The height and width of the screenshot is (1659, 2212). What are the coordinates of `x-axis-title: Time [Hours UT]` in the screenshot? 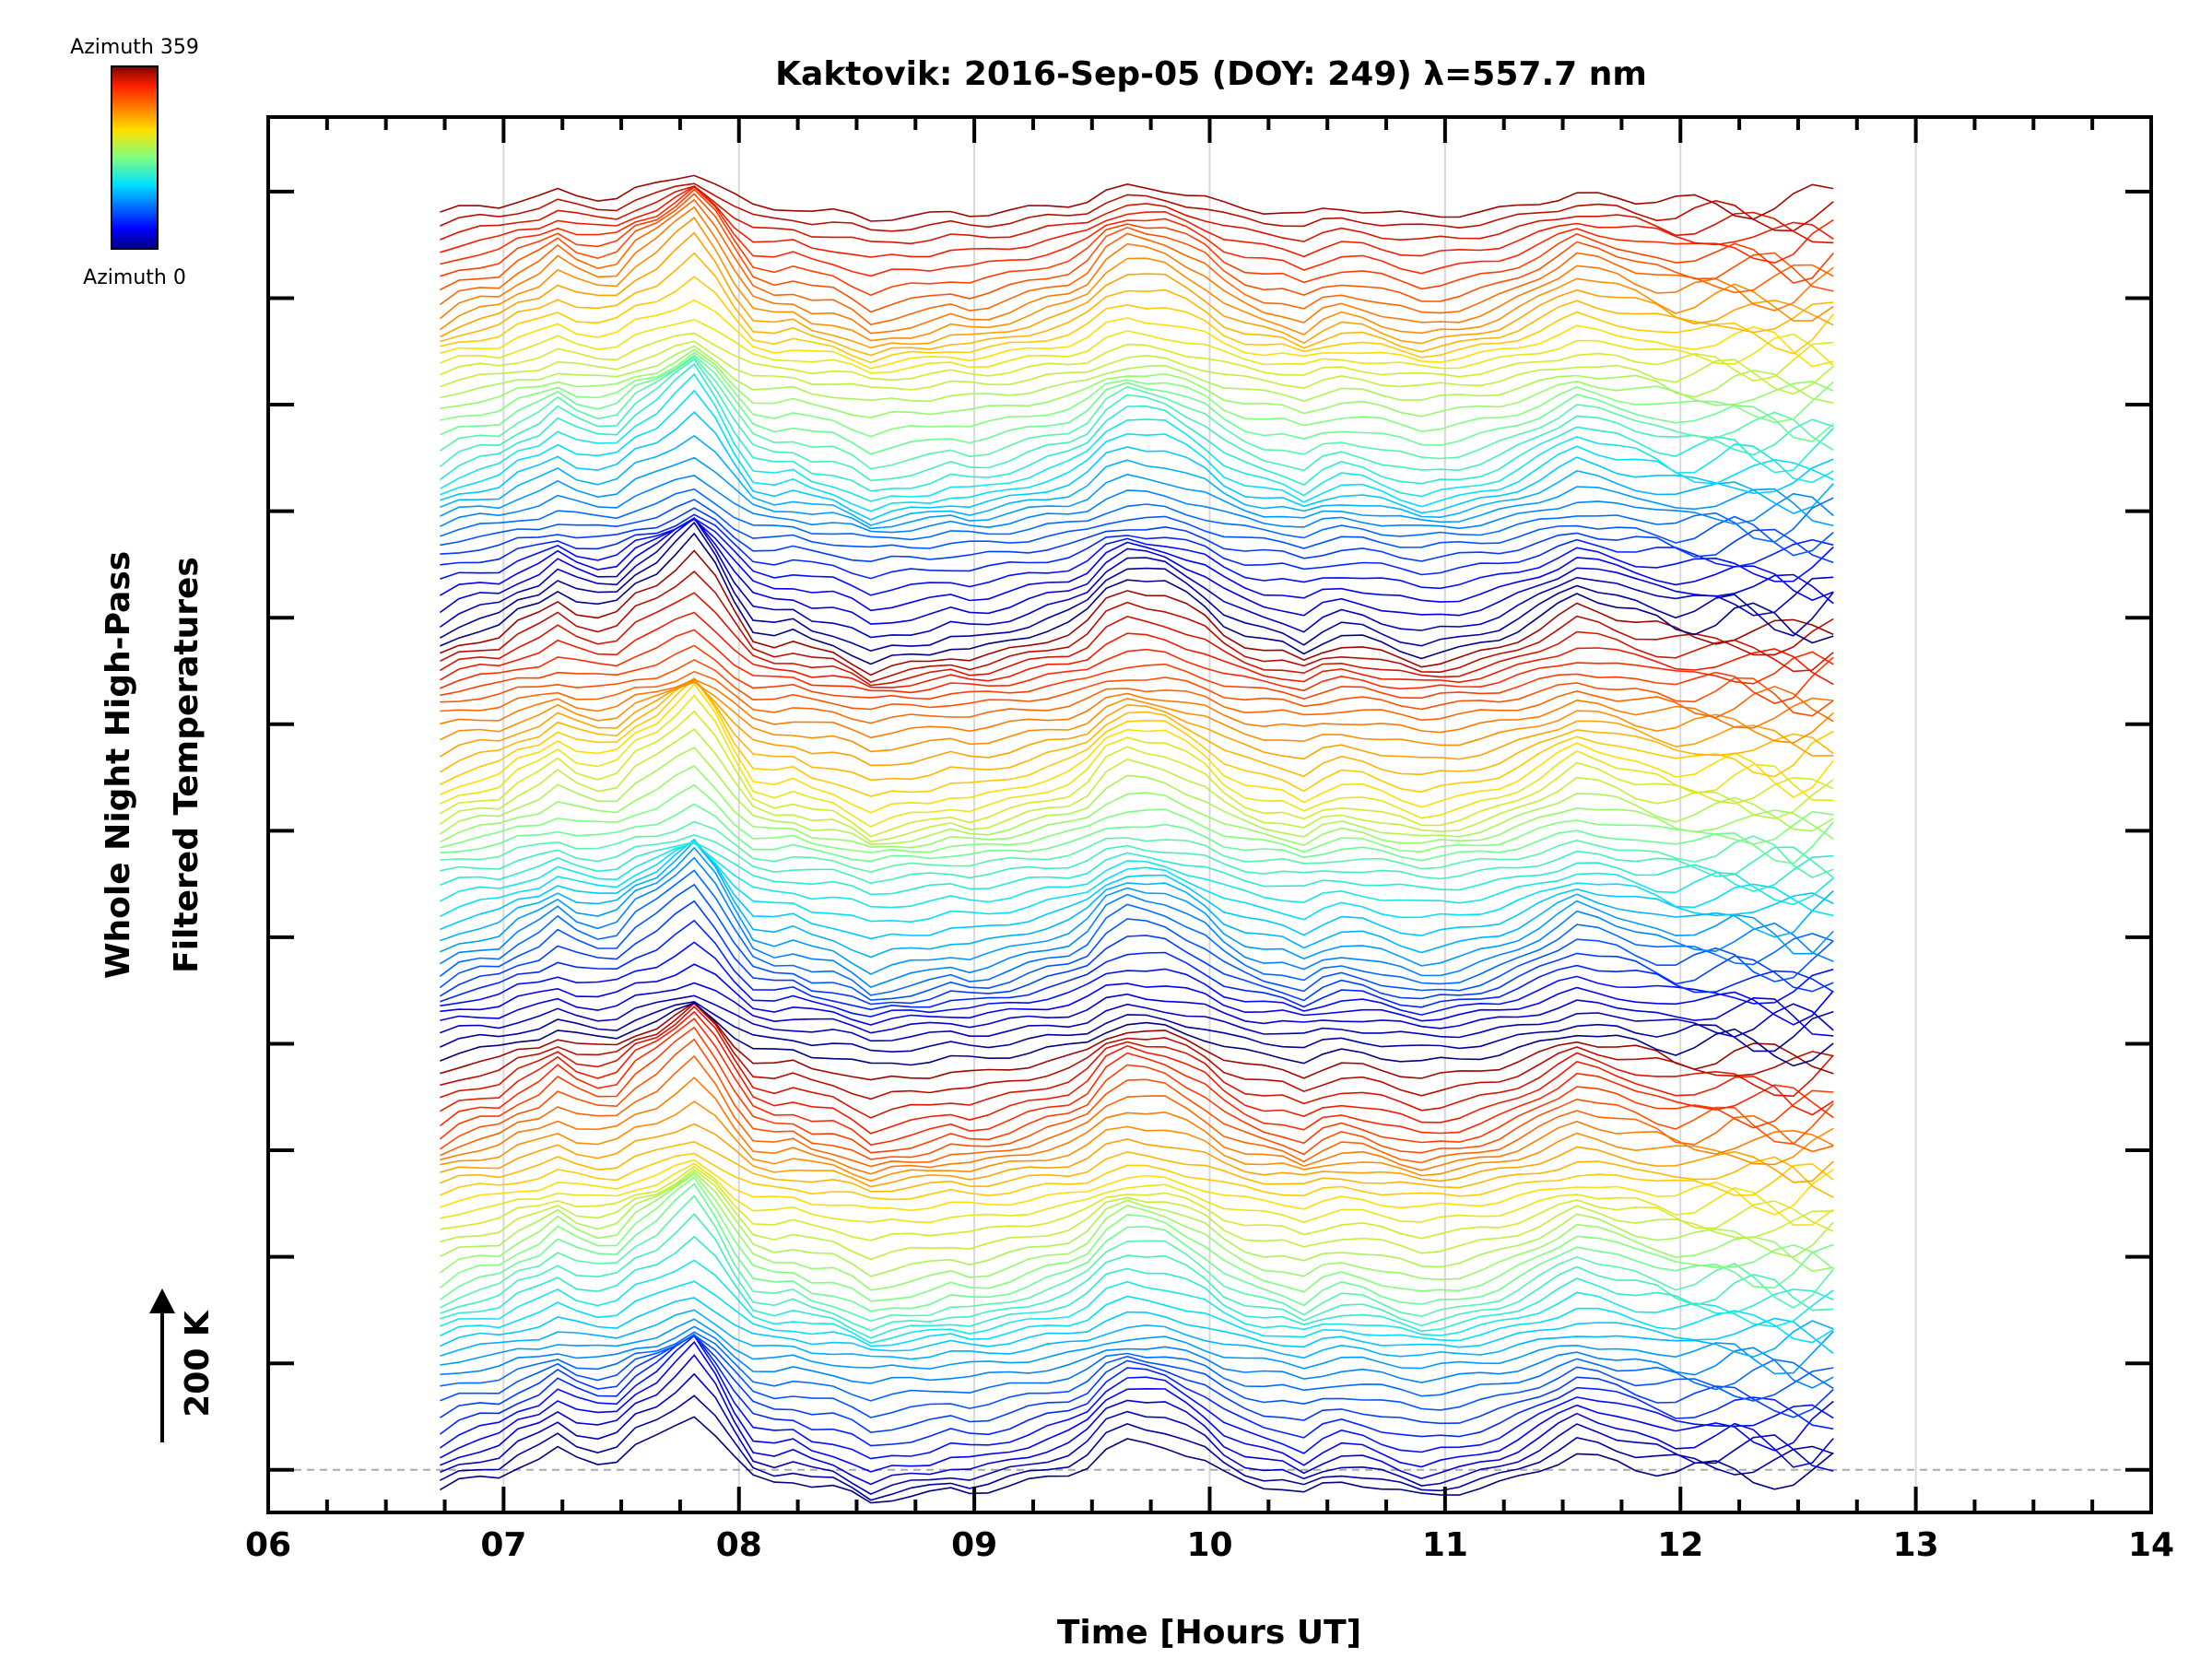 It's located at (1209, 1633).